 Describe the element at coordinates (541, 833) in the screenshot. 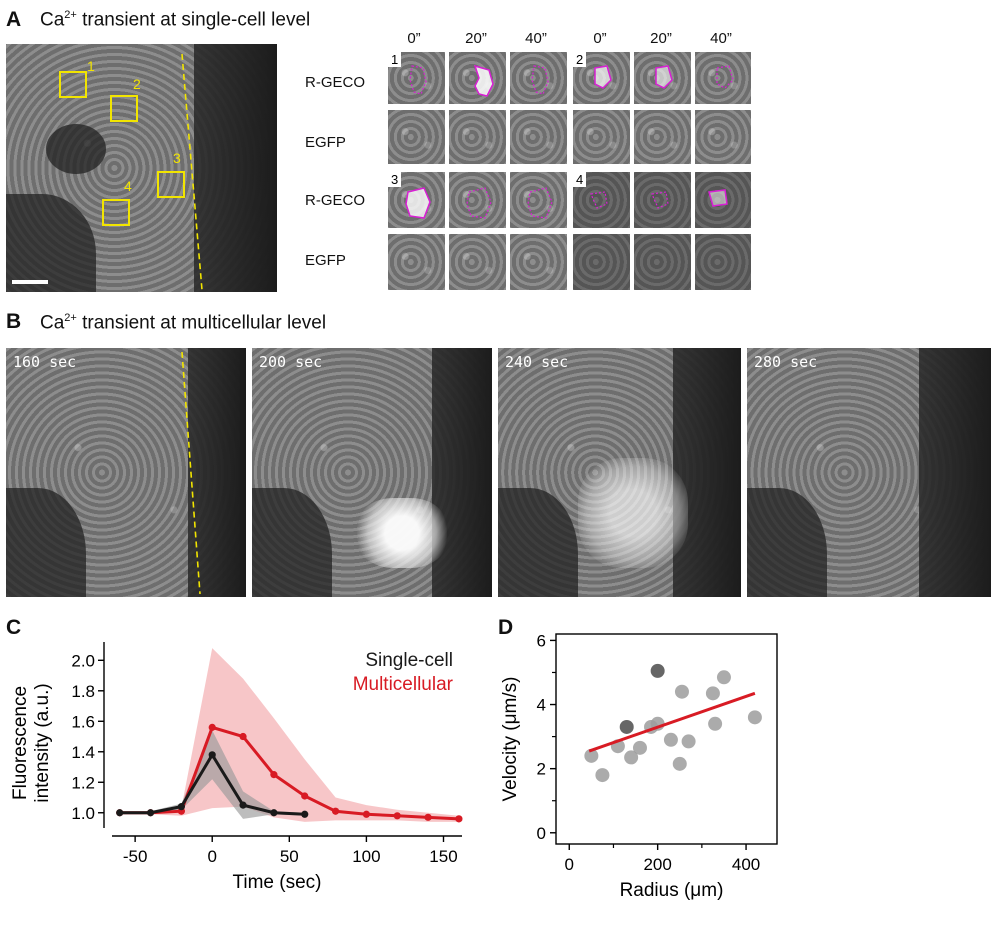

I see `y-tick-label: 0` at that location.